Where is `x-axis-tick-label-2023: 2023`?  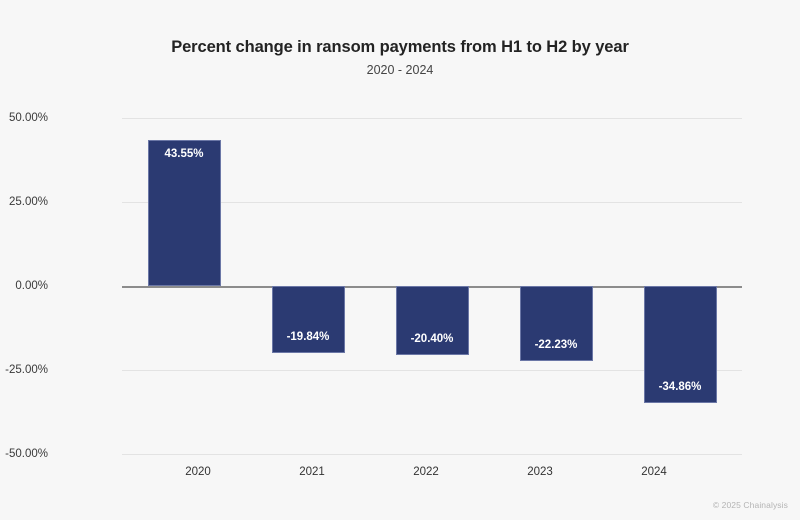
x-axis-tick-label-2023: 2023 is located at coordinates (540, 472).